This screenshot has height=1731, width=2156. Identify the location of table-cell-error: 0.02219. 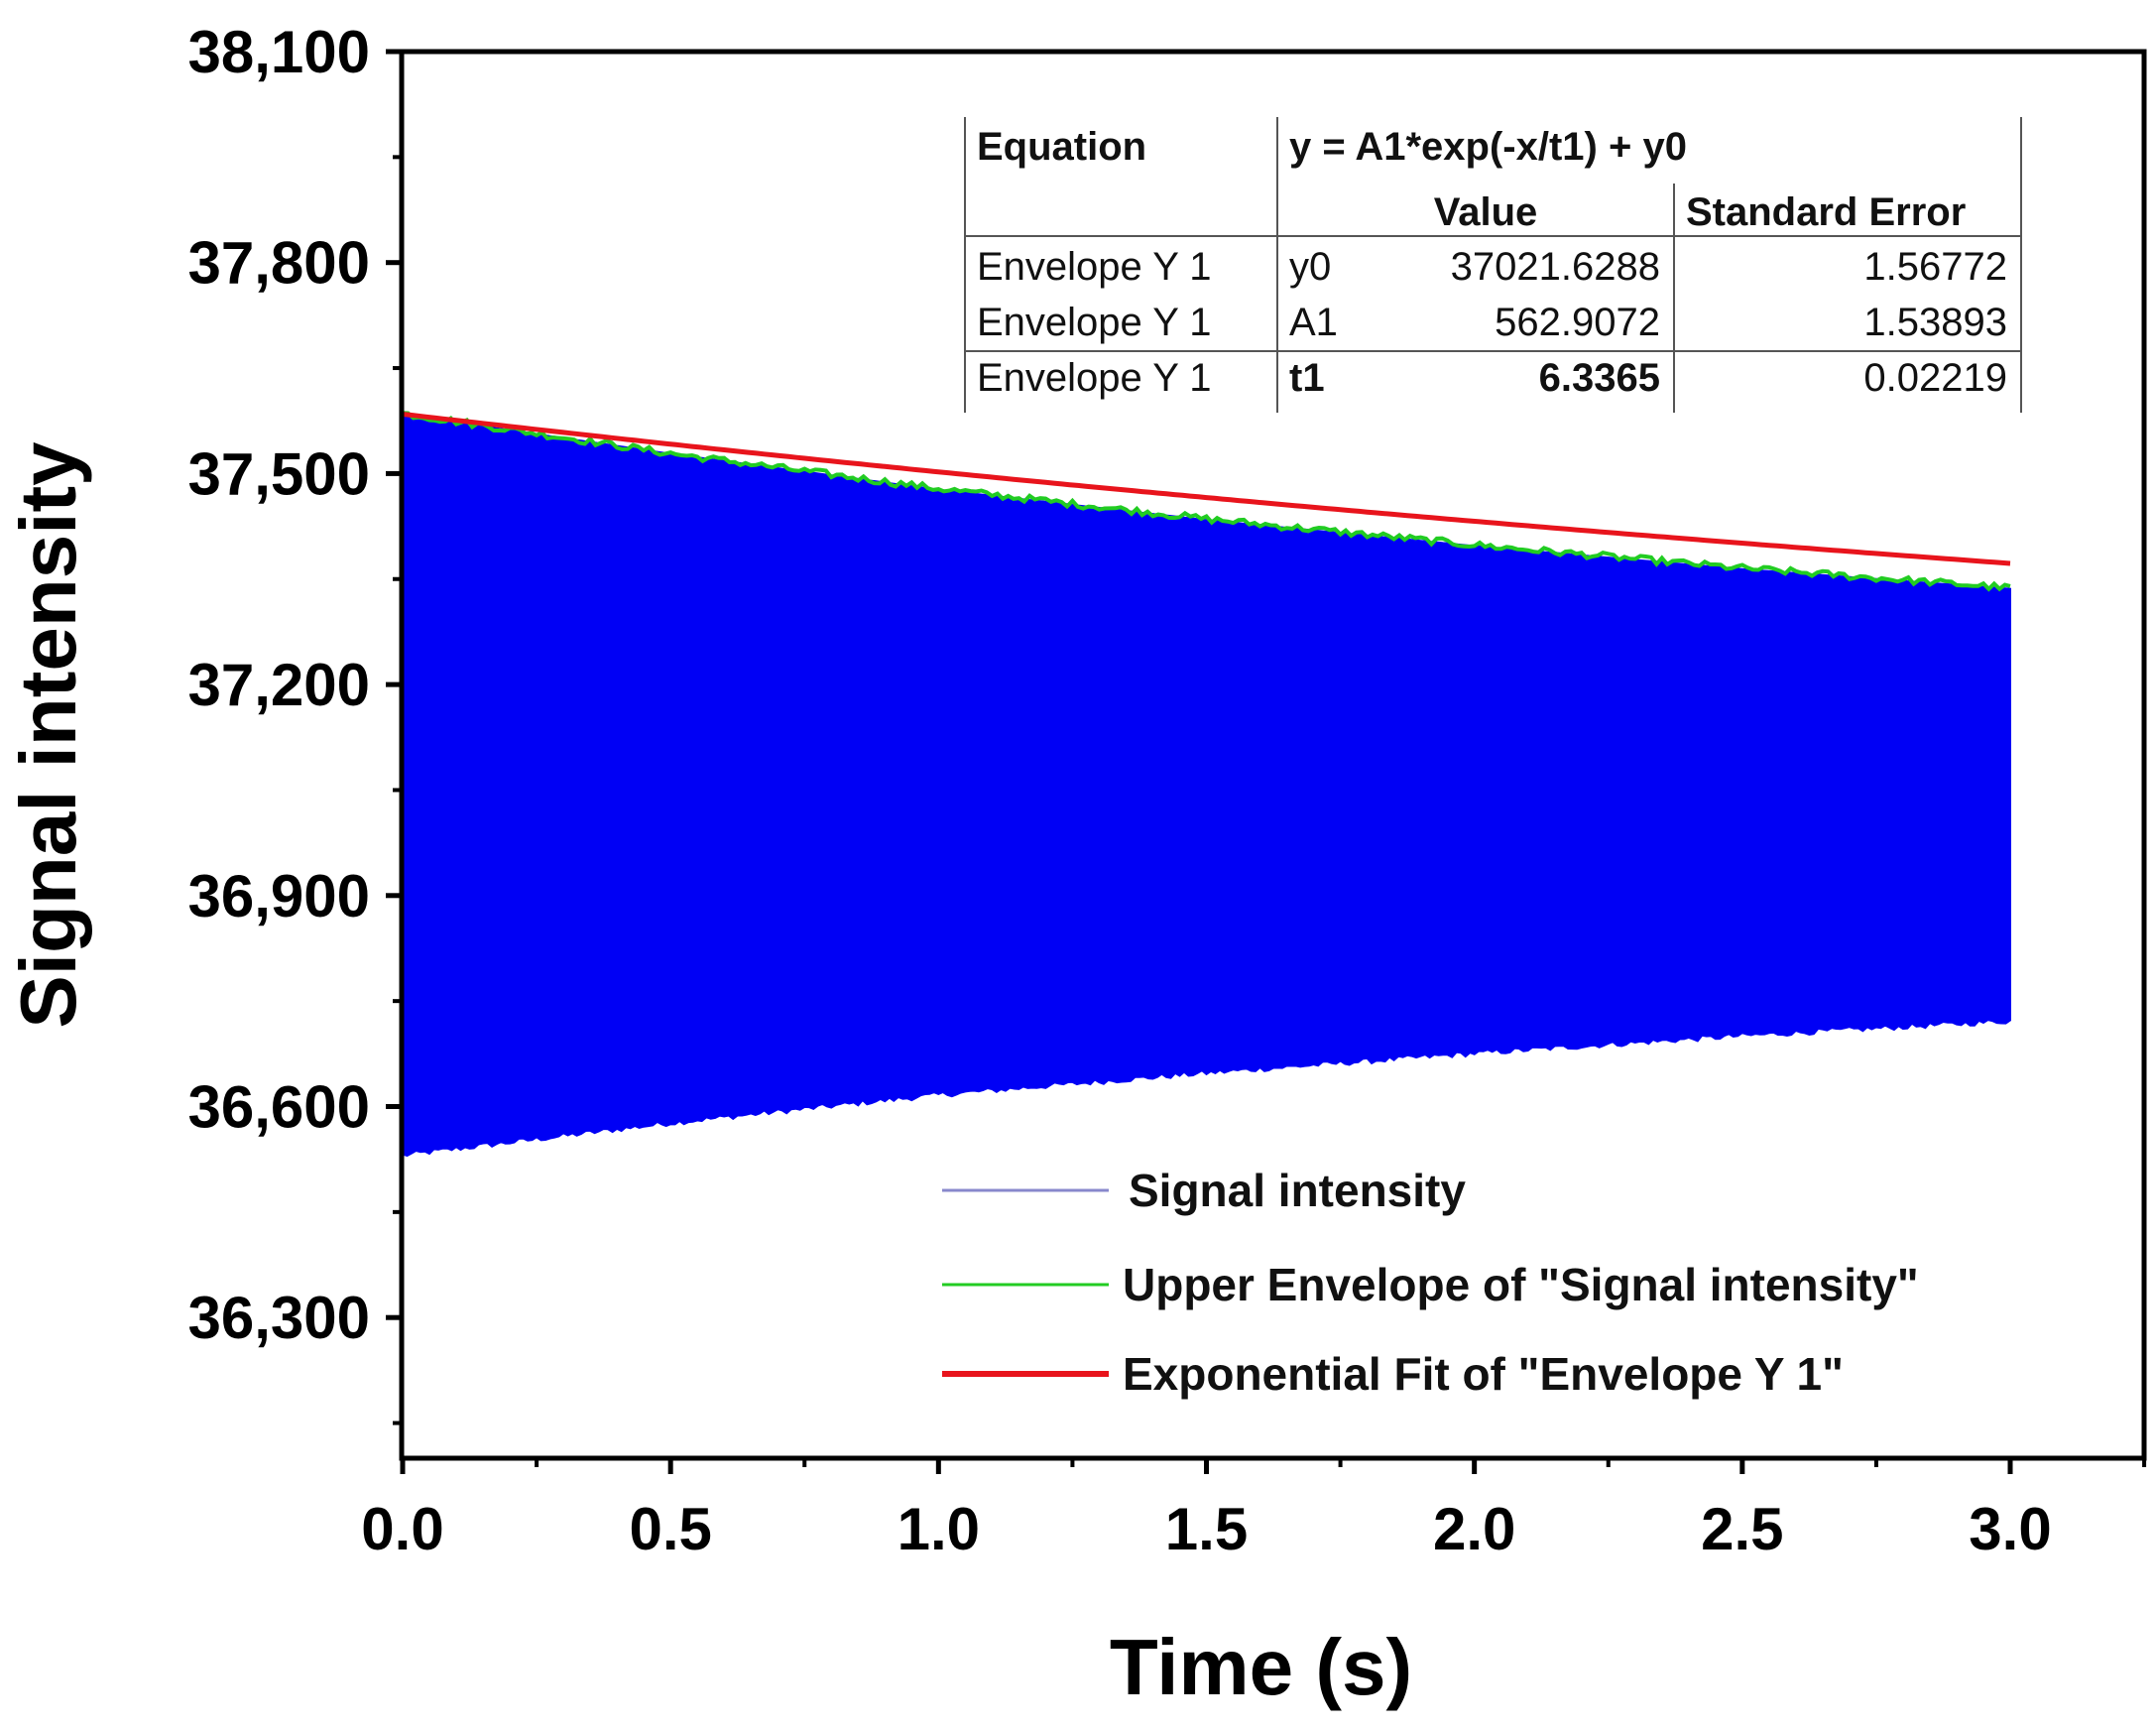
(1935, 378).